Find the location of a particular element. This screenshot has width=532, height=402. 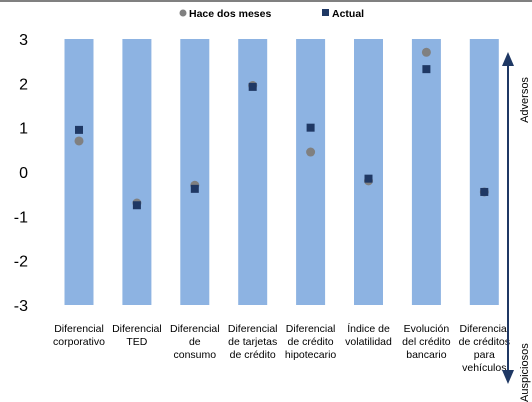

x-category-label-6: Evolución del crédito bancario is located at coordinates (426, 342).